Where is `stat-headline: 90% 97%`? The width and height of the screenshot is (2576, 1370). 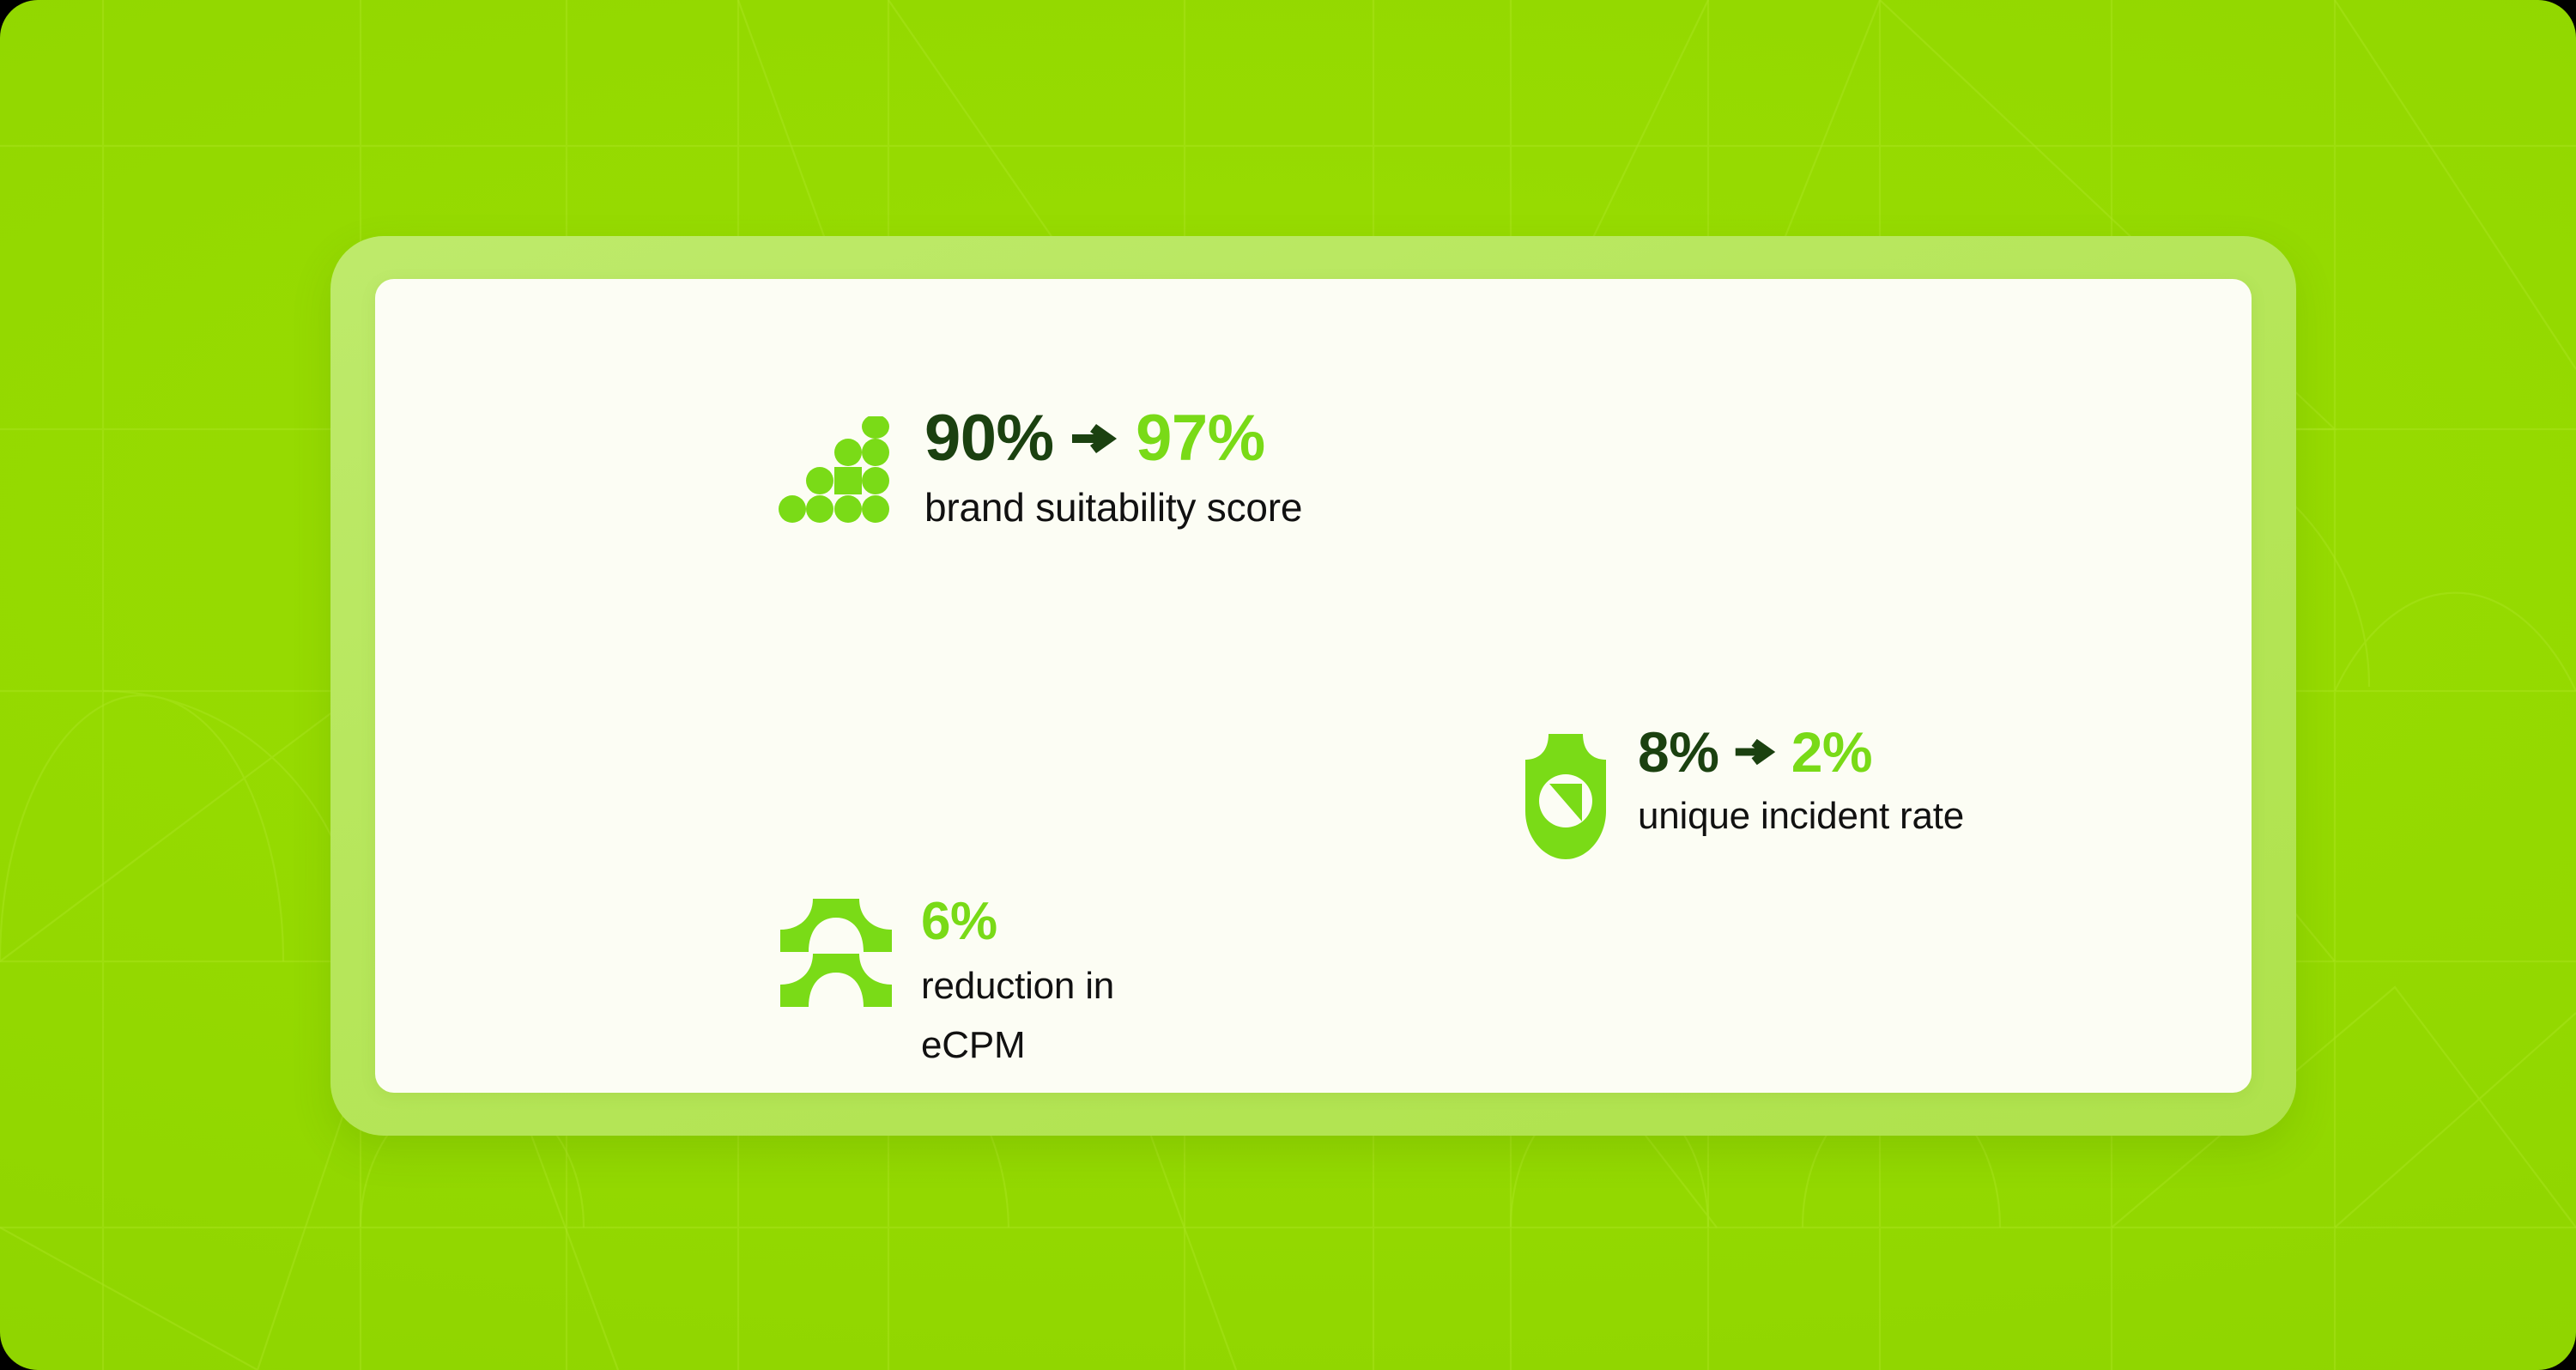
stat-headline: 90% 97% is located at coordinates (1113, 439).